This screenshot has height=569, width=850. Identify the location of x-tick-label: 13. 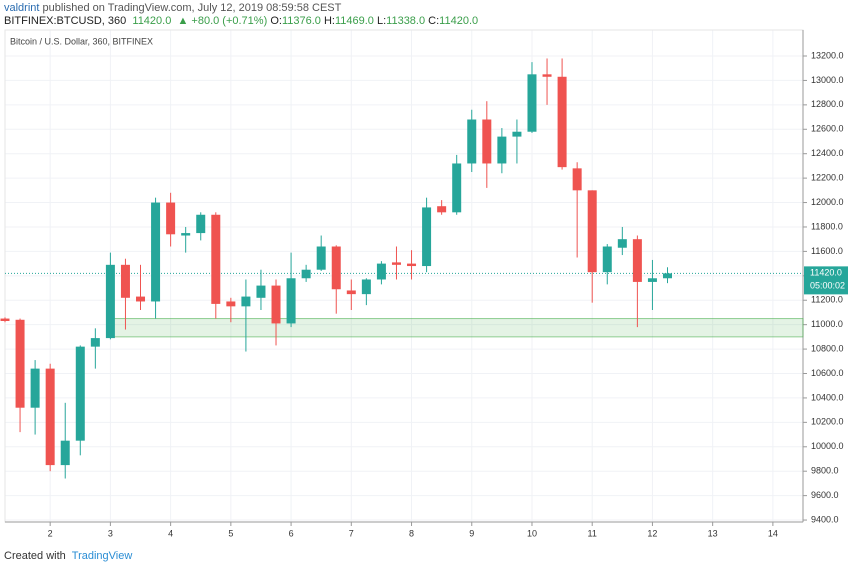
(713, 533).